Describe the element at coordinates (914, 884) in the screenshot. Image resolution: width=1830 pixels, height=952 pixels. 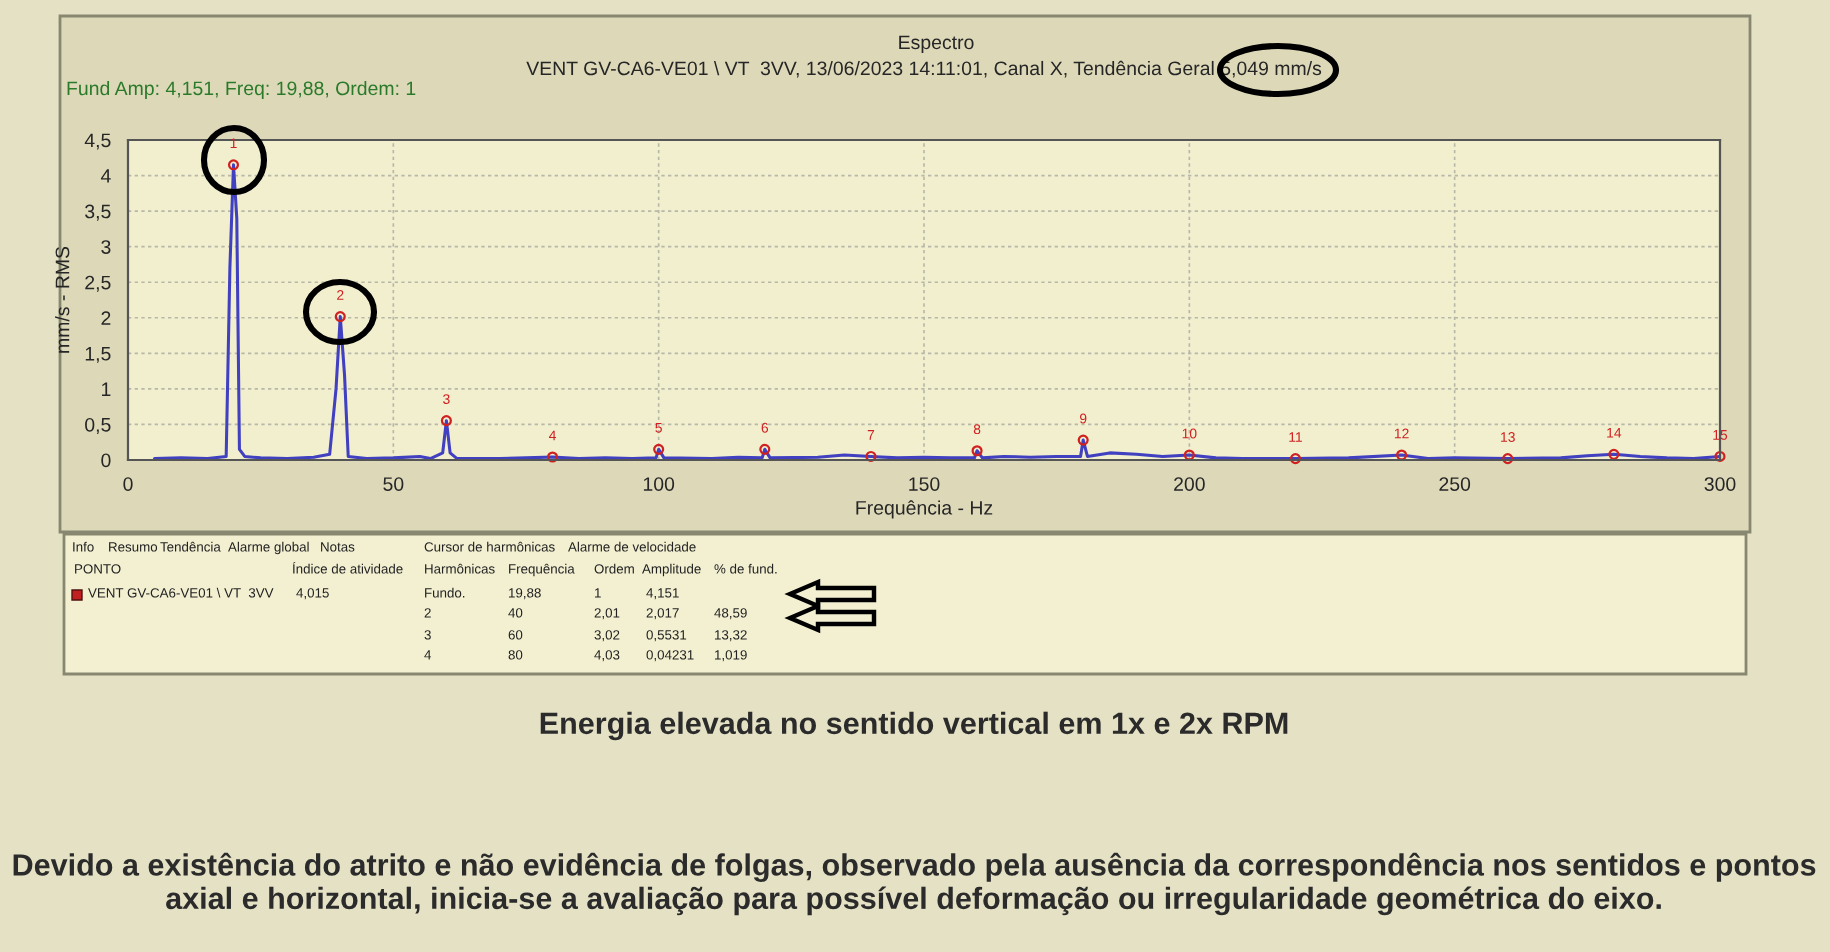
I see `text: Devido a existência do atrito e não evidência de folgas, observado pela ausência da correspondência nos sentidos e pontos axial e horizontal, inicia-se a avaliação para possível deformação ou irregularidade geométrica do eixo.` at that location.